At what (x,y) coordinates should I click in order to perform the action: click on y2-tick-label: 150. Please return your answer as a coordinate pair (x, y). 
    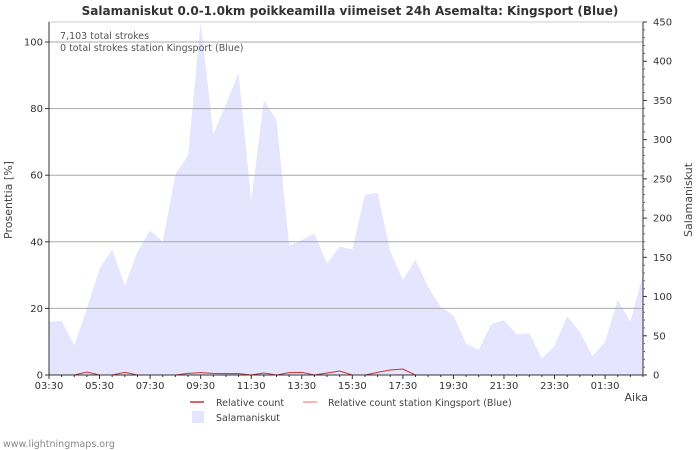
    Looking at the image, I should click on (662, 258).